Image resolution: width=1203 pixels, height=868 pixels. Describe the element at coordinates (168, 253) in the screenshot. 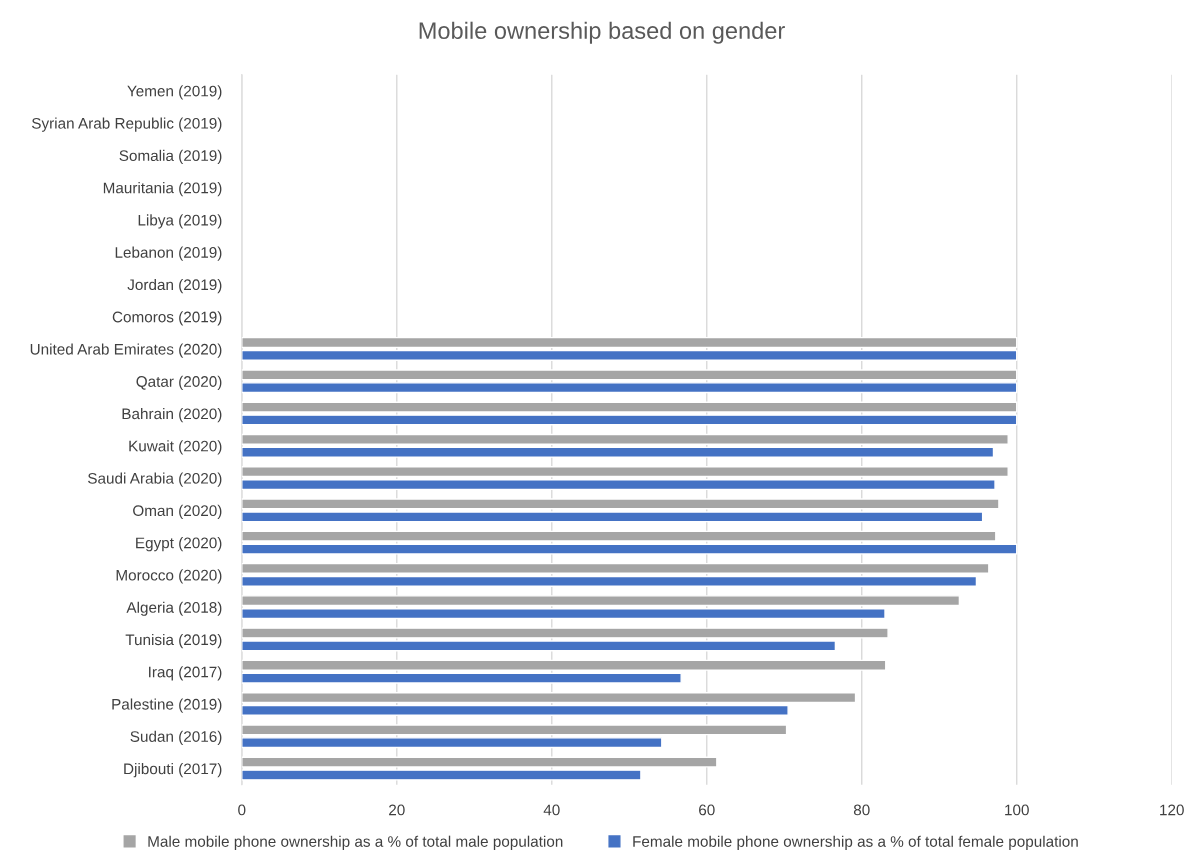

I see `y-tick-label: Lebanon (2019)` at that location.